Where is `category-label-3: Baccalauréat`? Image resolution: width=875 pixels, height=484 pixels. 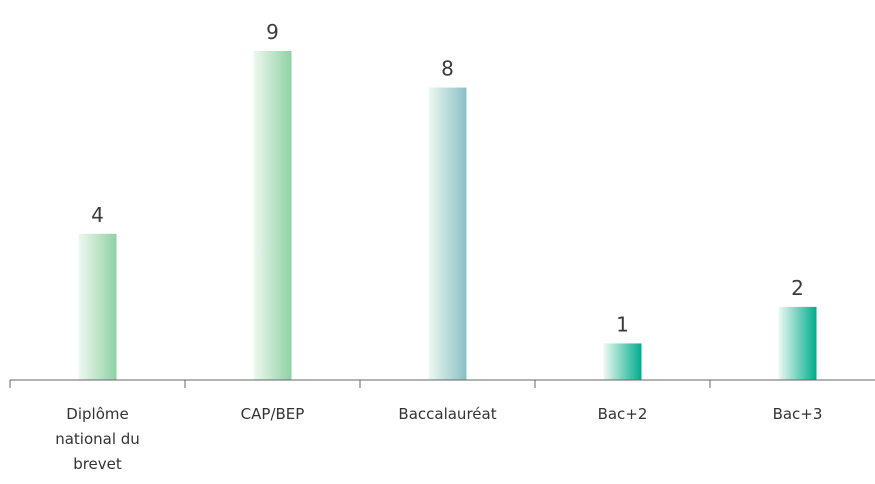 category-label-3: Baccalauréat is located at coordinates (447, 414).